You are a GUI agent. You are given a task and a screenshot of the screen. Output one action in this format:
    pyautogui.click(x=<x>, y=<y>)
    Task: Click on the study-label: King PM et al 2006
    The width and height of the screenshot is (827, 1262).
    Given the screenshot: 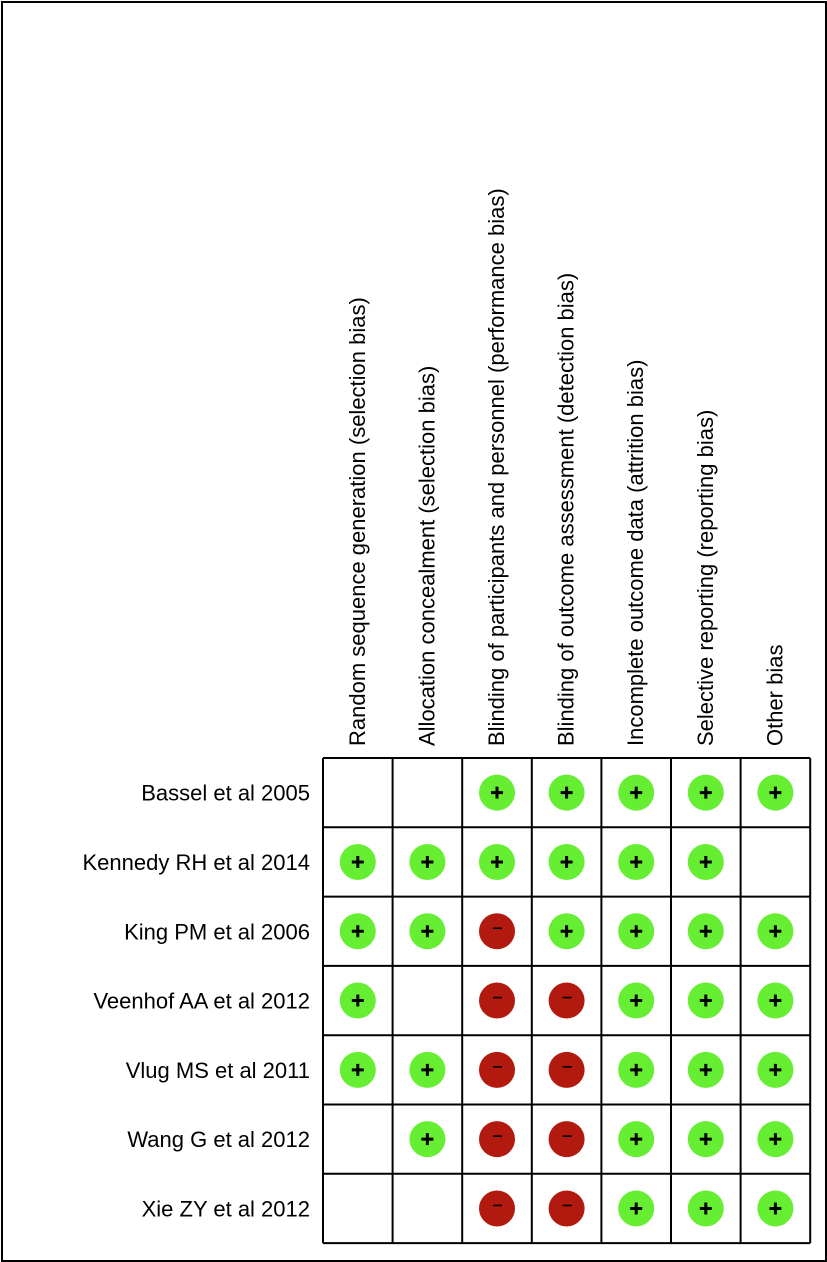 What is the action you would take?
    pyautogui.click(x=217, y=931)
    